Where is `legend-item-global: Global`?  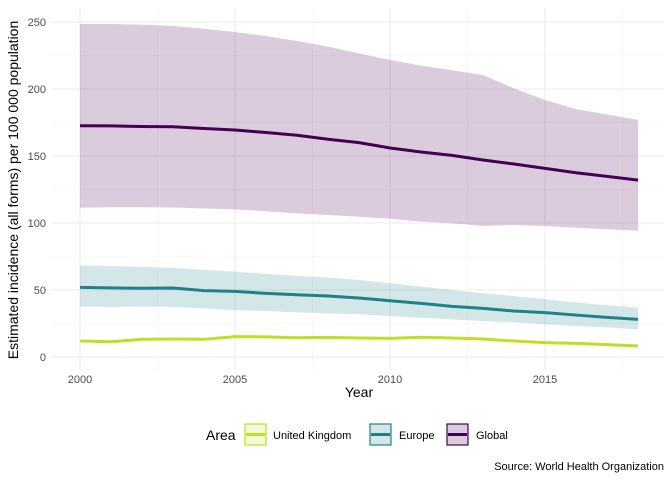
legend-item-global: Global is located at coordinates (477, 434).